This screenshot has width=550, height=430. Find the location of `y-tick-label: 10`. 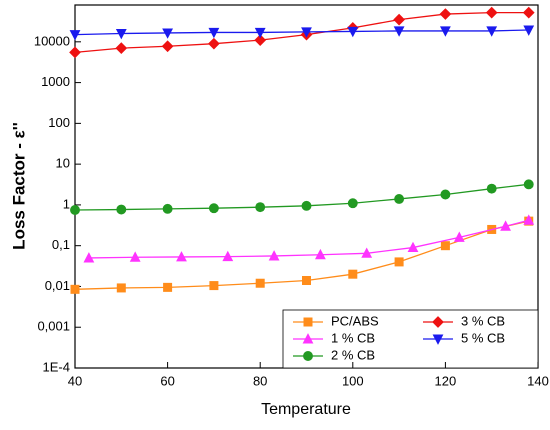

y-tick-label: 10 is located at coordinates (63, 163).